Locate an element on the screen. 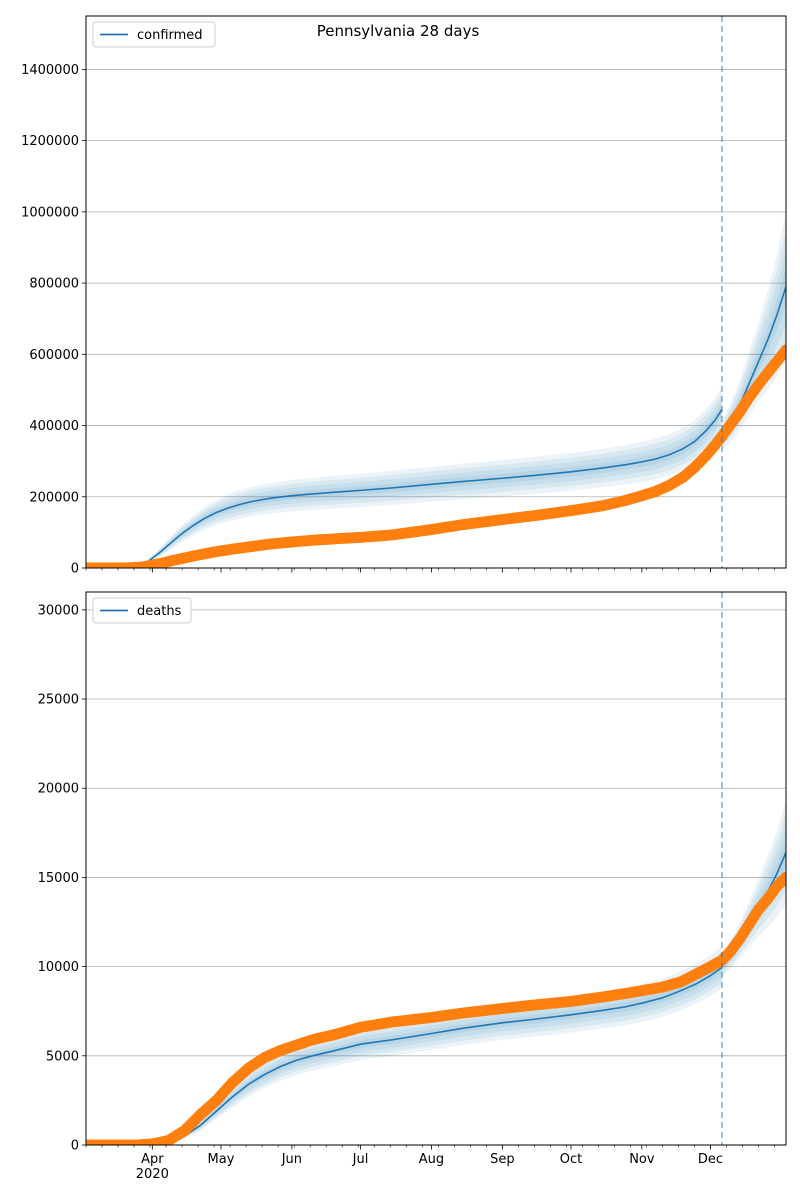  x-tick-label: Dec is located at coordinates (710, 1159).